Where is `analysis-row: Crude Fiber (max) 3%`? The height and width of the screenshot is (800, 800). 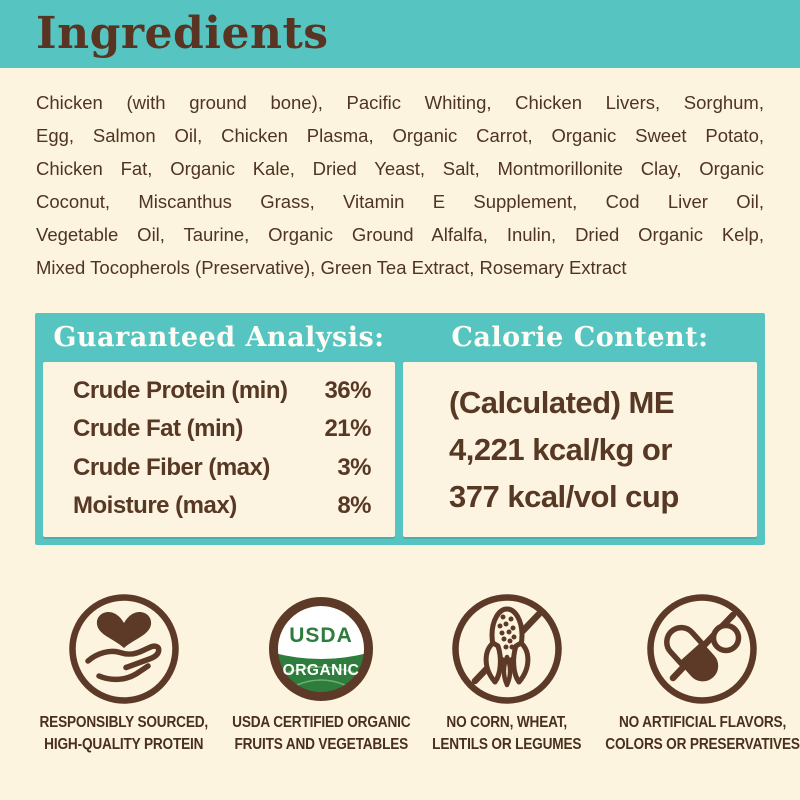 analysis-row: Crude Fiber (max) 3% is located at coordinates (222, 468).